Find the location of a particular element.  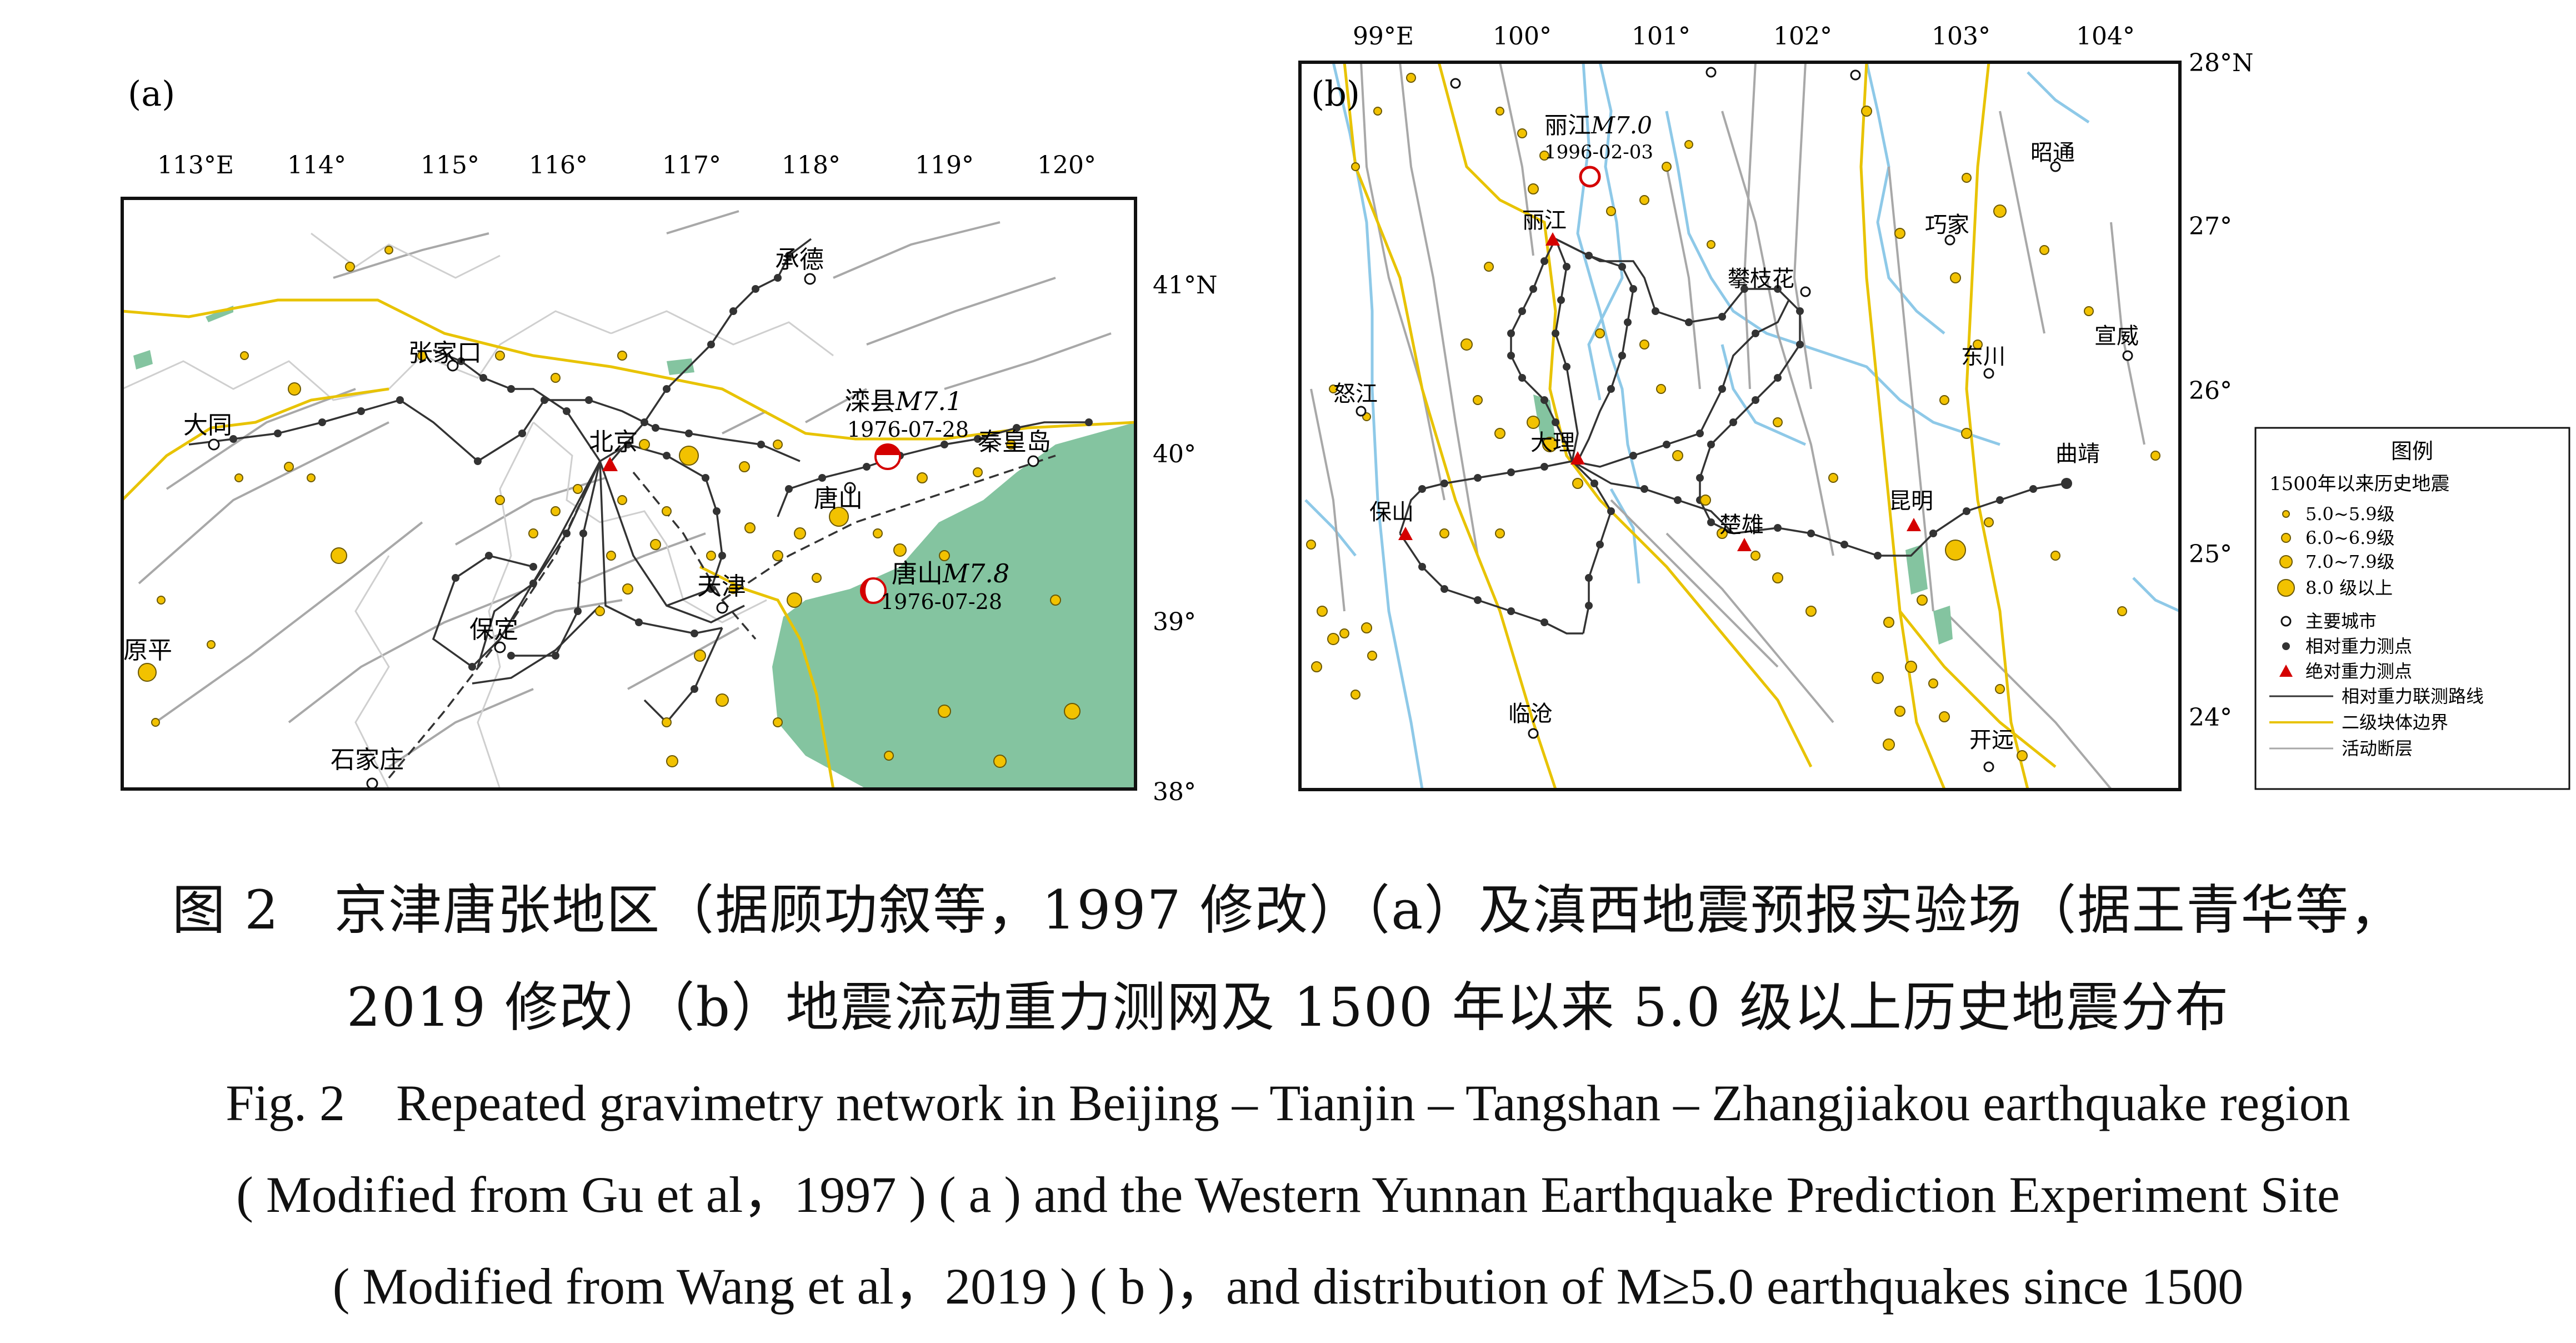

svg-text: 滦县M7.1 is located at coordinates (903, 401).